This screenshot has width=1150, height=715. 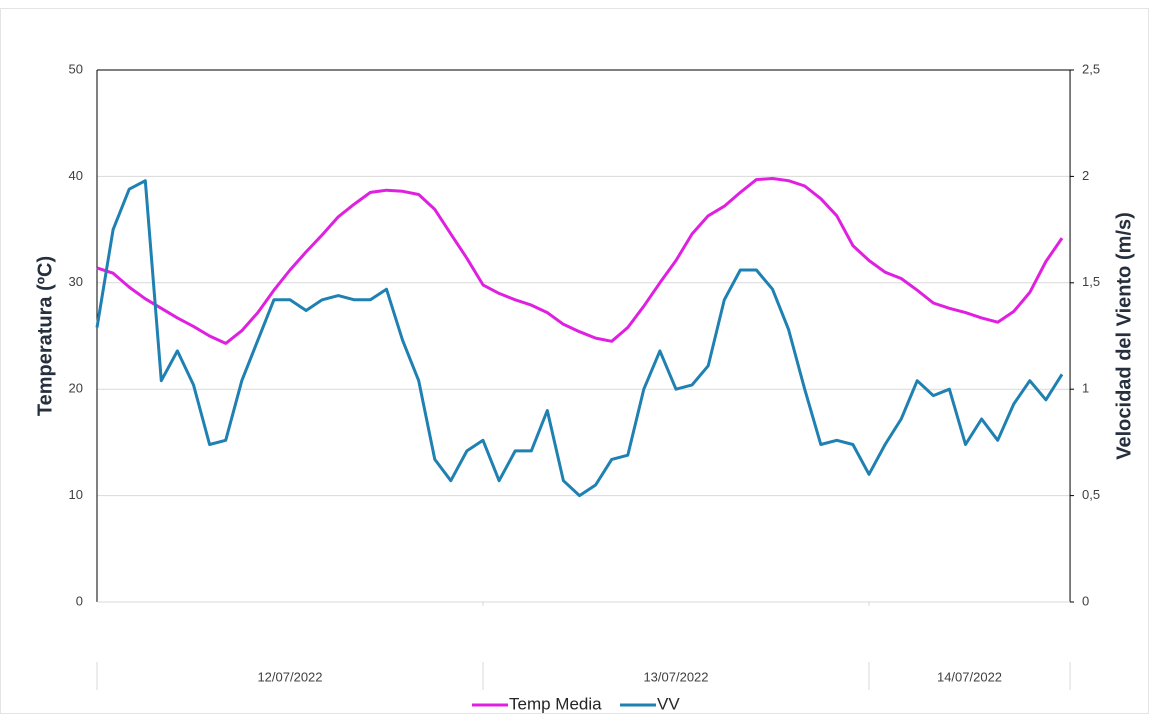 I want to click on y2-tick-label: 1,5, so click(x=1091, y=281).